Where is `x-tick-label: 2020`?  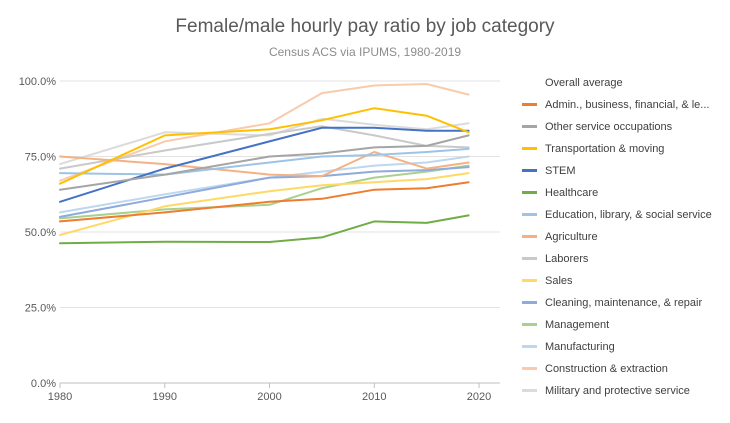 x-tick-label: 2020 is located at coordinates (479, 397).